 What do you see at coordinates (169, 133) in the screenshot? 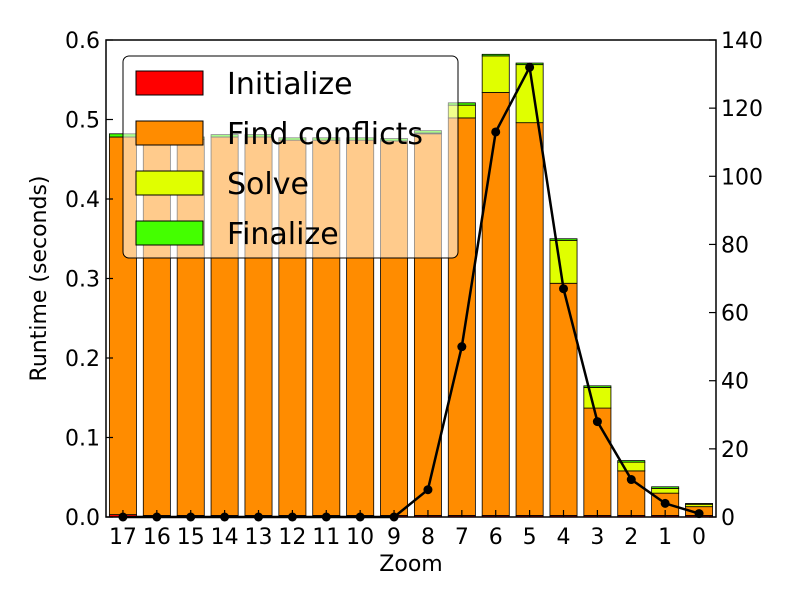
I see `legend-swatch-find-conflicts` at bounding box center [169, 133].